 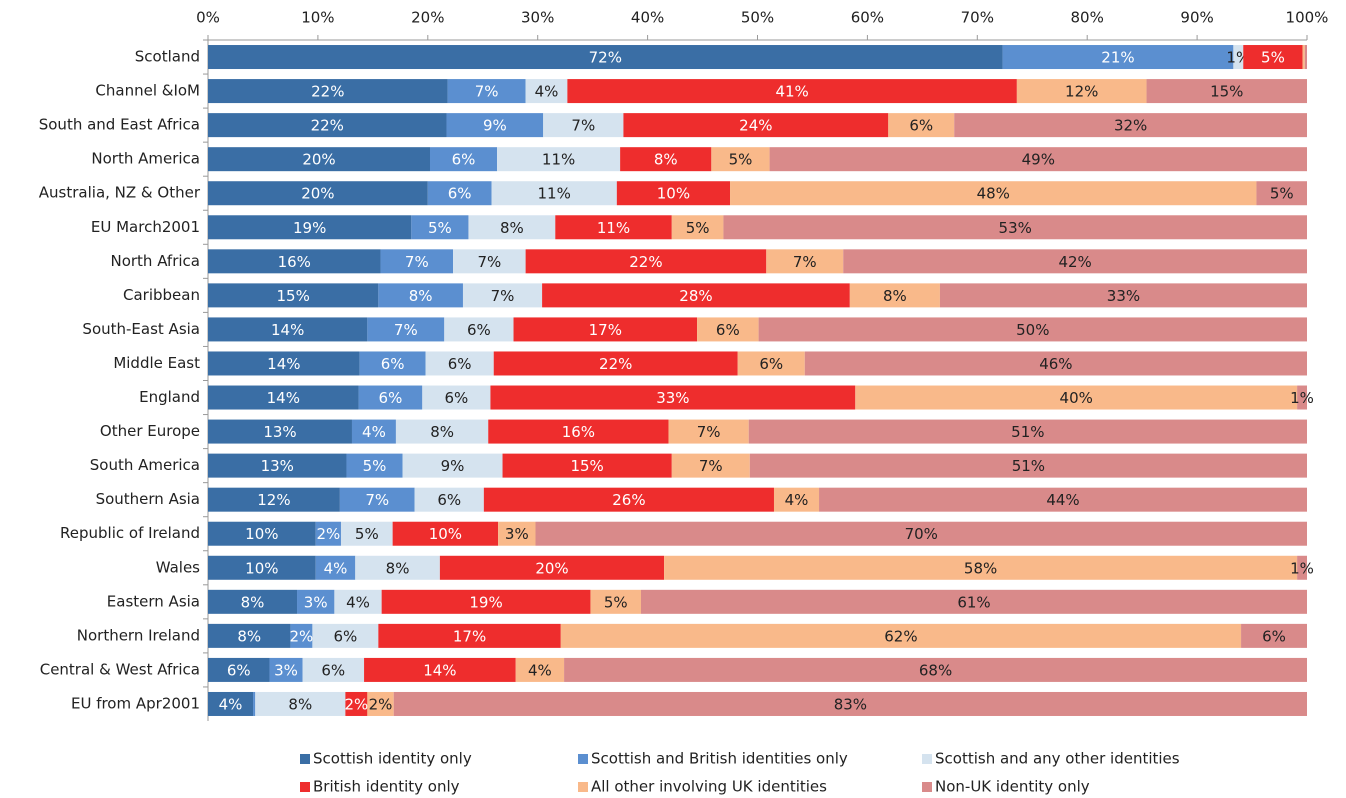 I want to click on legend-label: All other involving UK identities, so click(x=709, y=787).